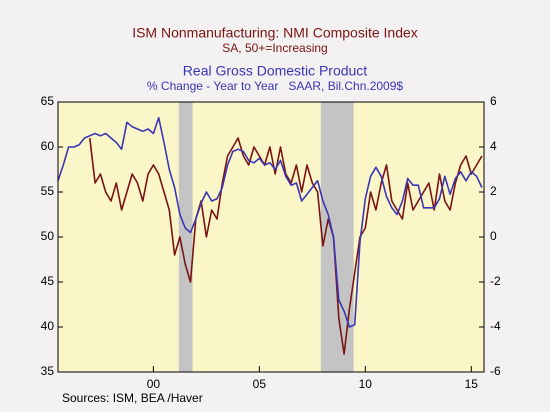 This screenshot has width=550, height=412. I want to click on source-note: Sources: ISM, BEA /Haver, so click(132, 398).